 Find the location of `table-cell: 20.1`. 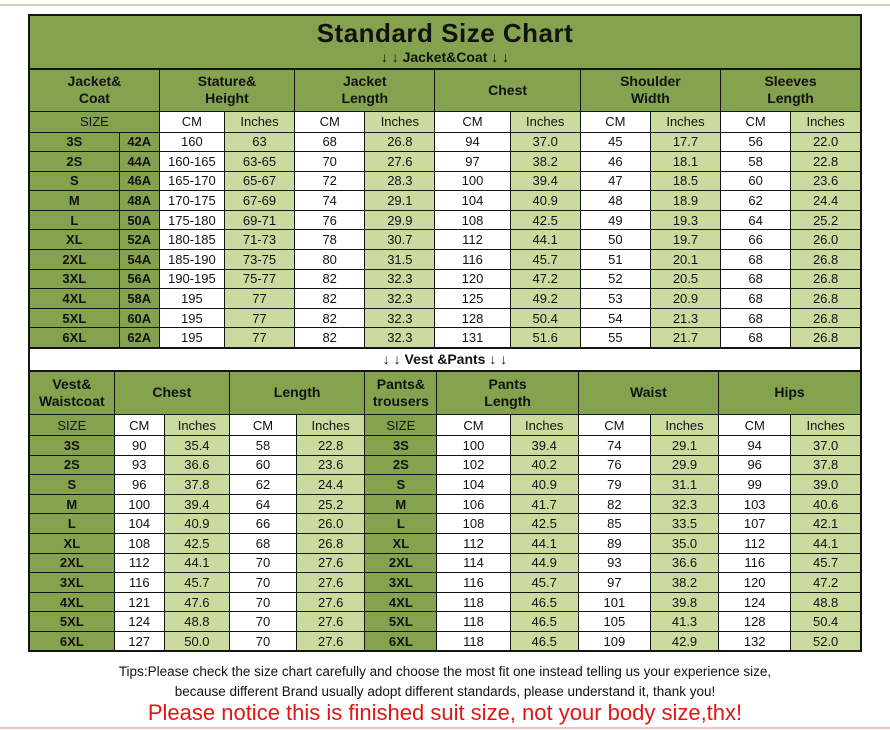

table-cell: 20.1 is located at coordinates (685, 259).